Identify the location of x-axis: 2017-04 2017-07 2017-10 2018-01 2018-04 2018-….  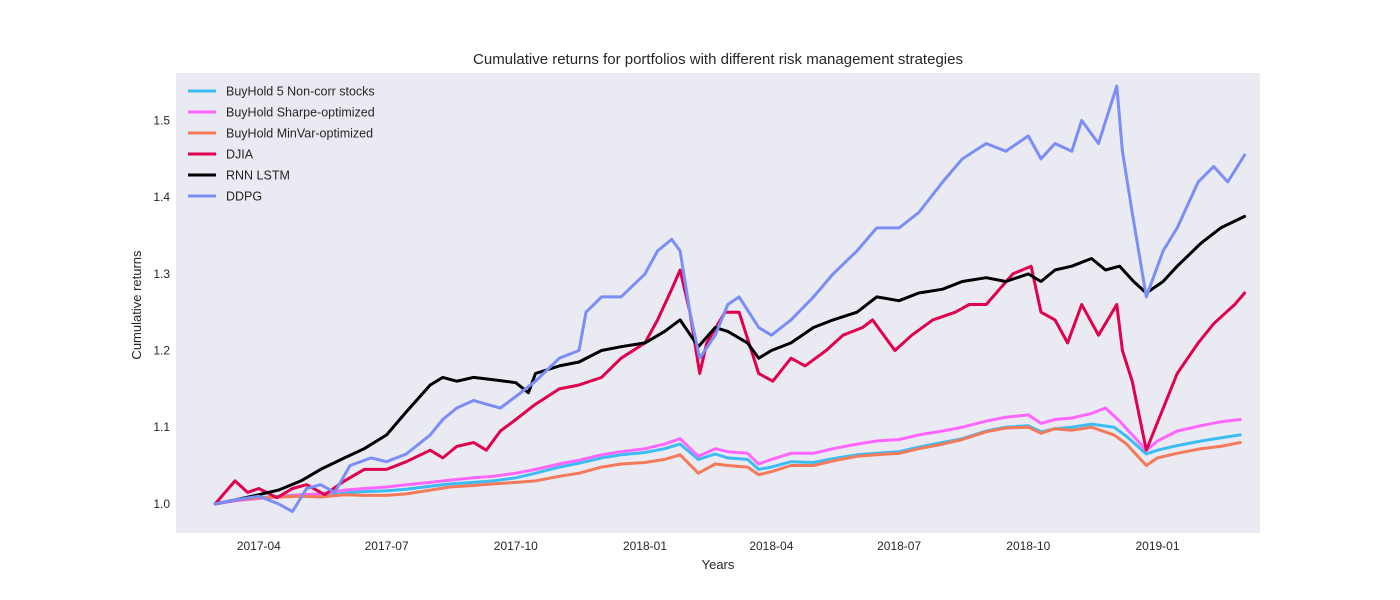
(708, 546).